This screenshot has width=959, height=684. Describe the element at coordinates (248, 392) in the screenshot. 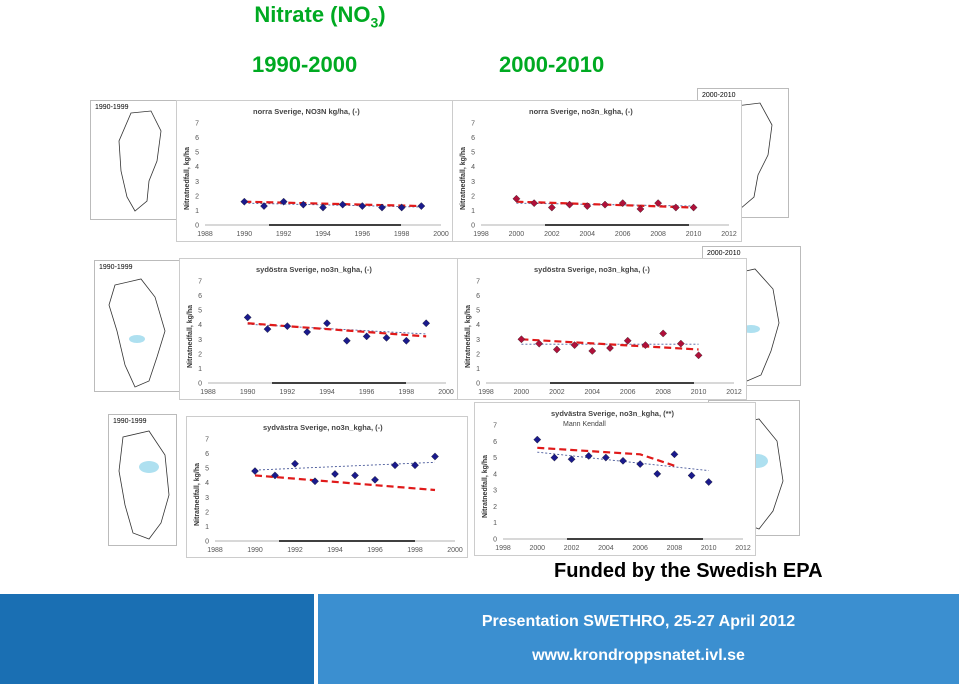

I see `x-tick-label: 1990` at that location.